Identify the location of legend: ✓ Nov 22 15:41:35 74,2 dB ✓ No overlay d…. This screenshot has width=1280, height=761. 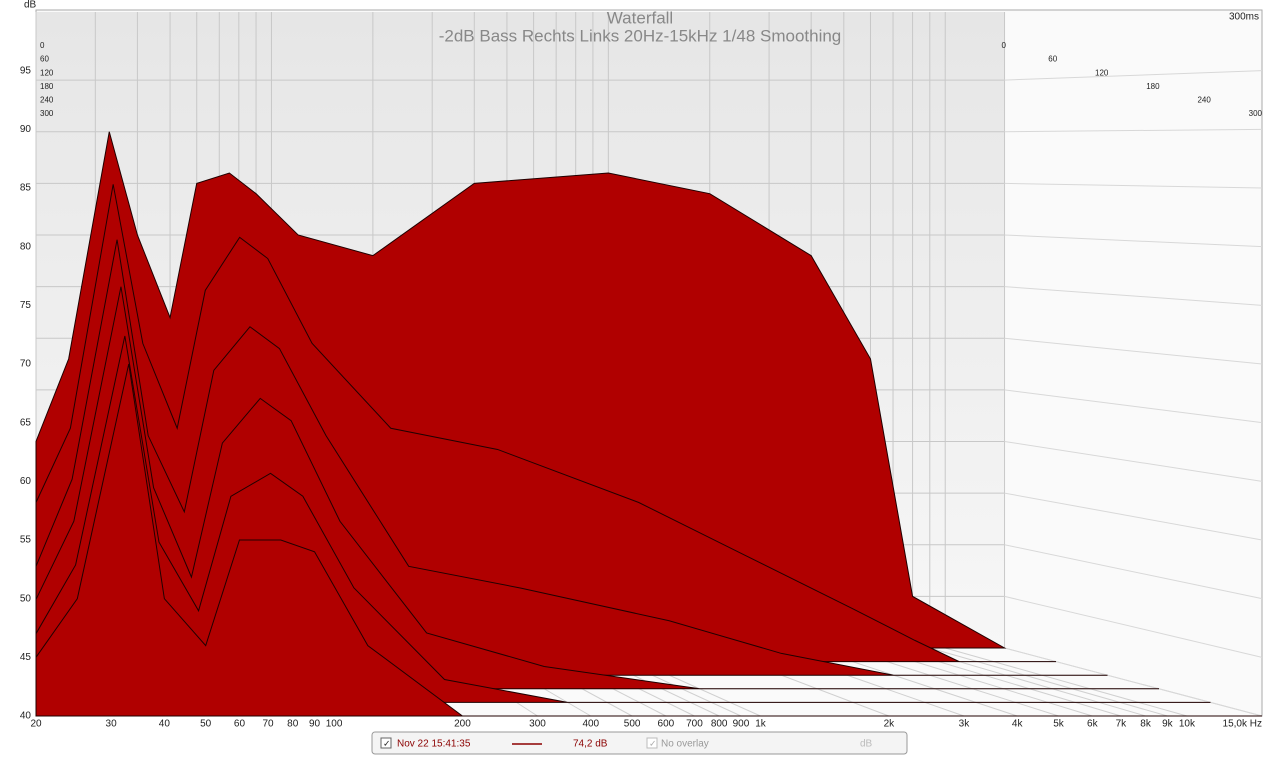
(639, 743).